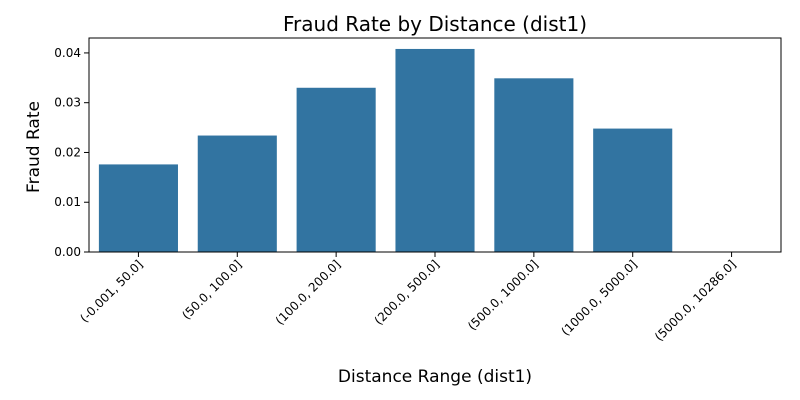  I want to click on y-tick-label: 0.00, so click(67, 252).